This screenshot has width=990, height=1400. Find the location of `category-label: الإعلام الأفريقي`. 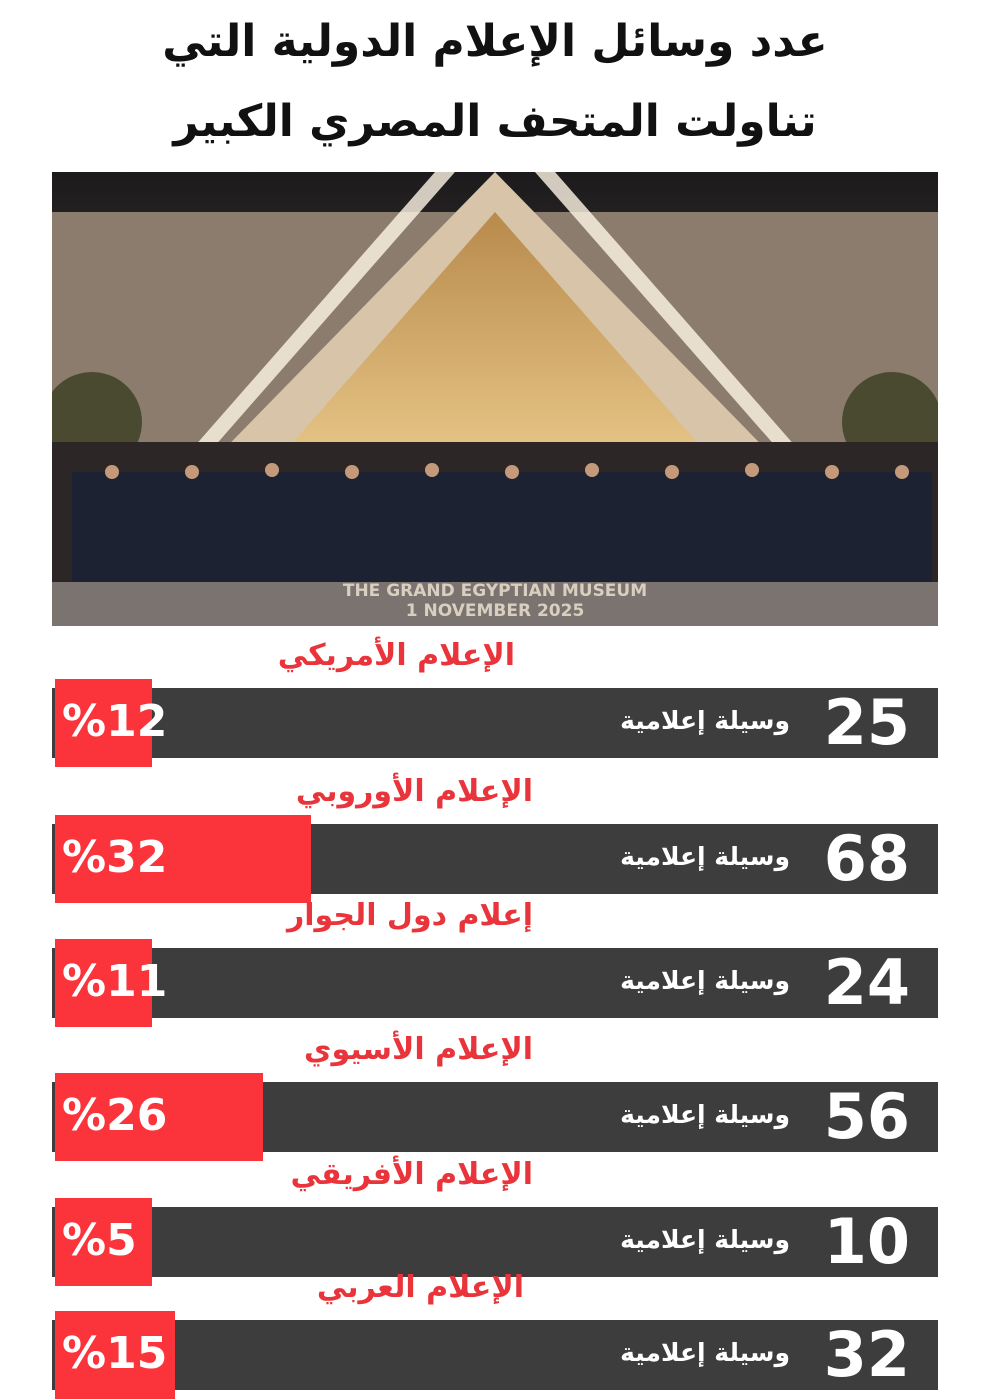

category-label: الإعلام الأفريقي is located at coordinates (411, 1174).